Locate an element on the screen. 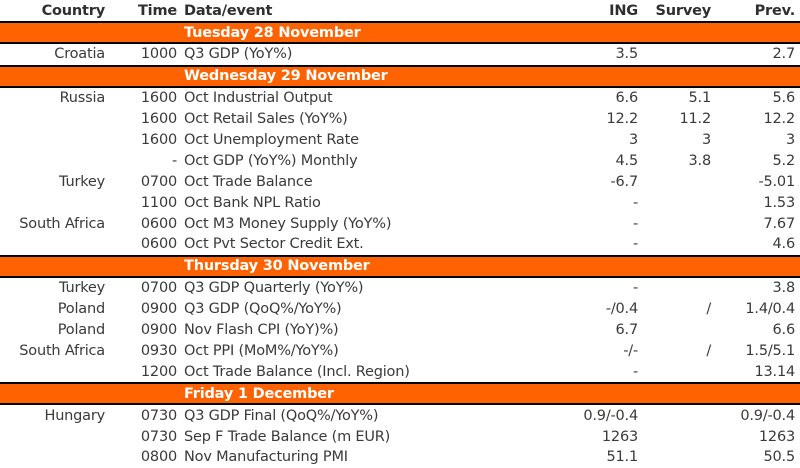 This screenshot has height=468, width=800. prev-cell: 1.4/0.4 is located at coordinates (770, 309).